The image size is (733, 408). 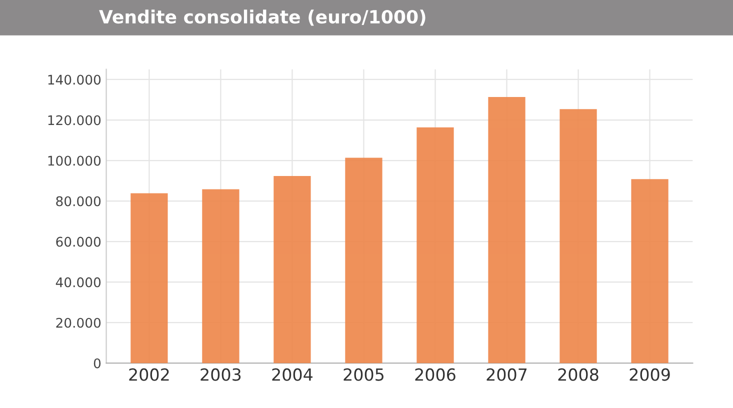 I want to click on y-tick-label: 40.000, so click(x=78, y=282).